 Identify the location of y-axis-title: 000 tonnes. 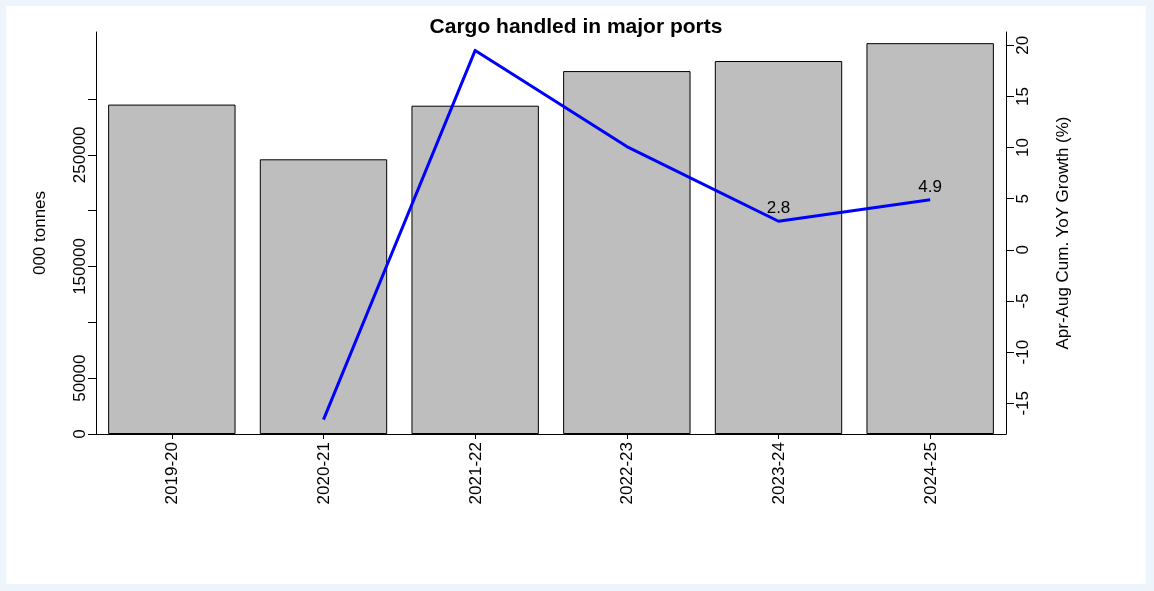
(39, 233).